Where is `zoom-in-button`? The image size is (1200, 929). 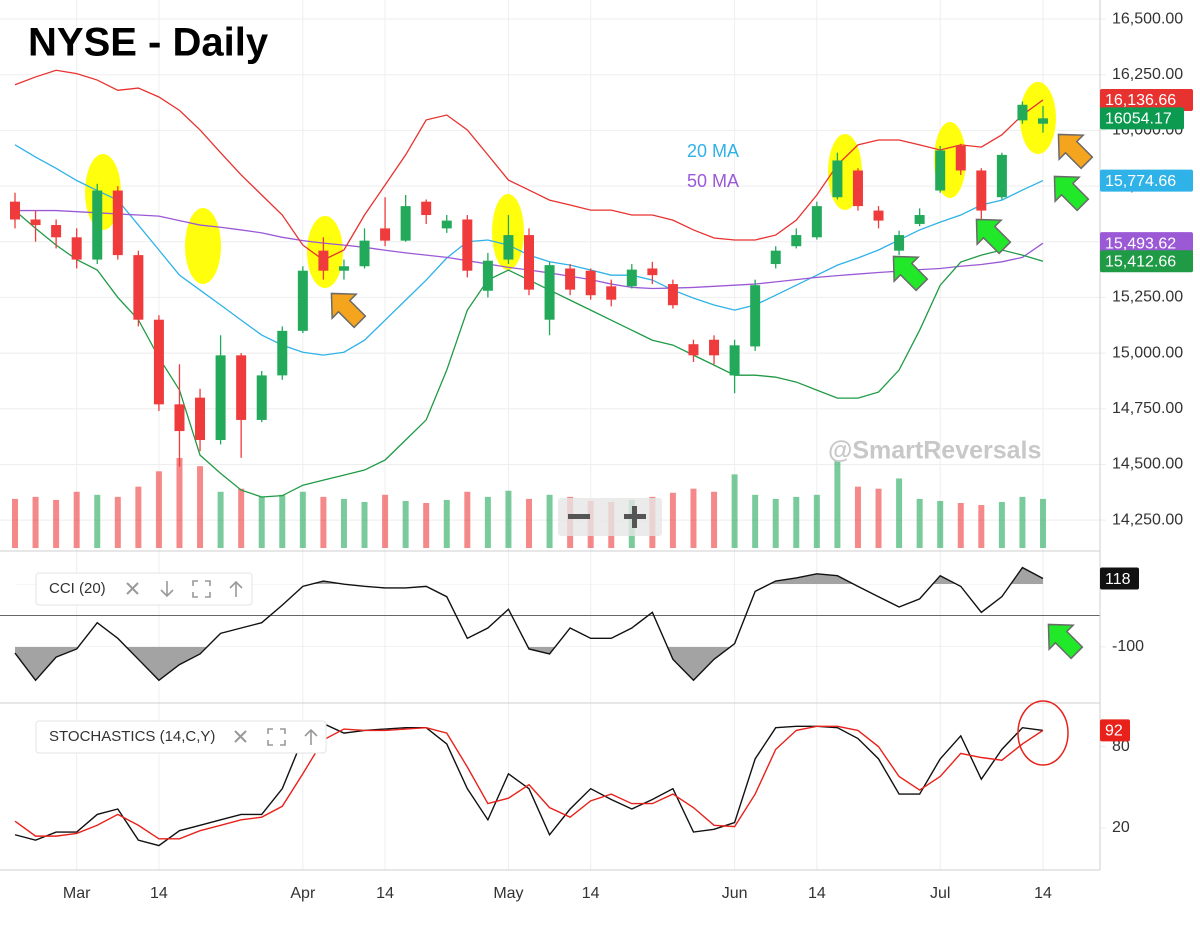 zoom-in-button is located at coordinates (634, 517).